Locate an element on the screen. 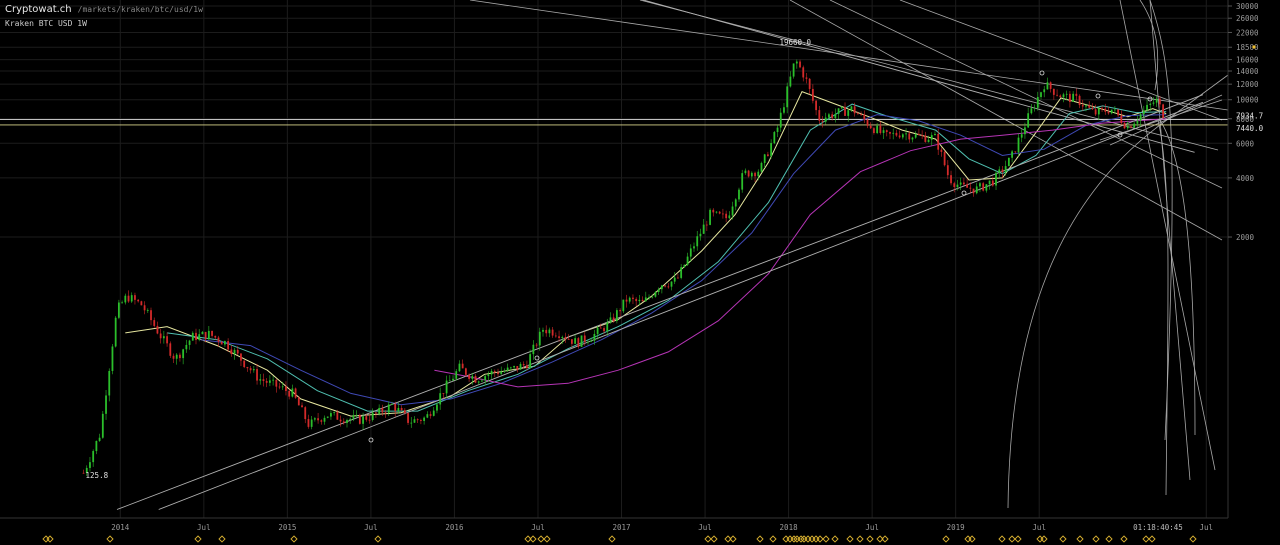  y-tick-label: 6000 is located at coordinates (1245, 143).